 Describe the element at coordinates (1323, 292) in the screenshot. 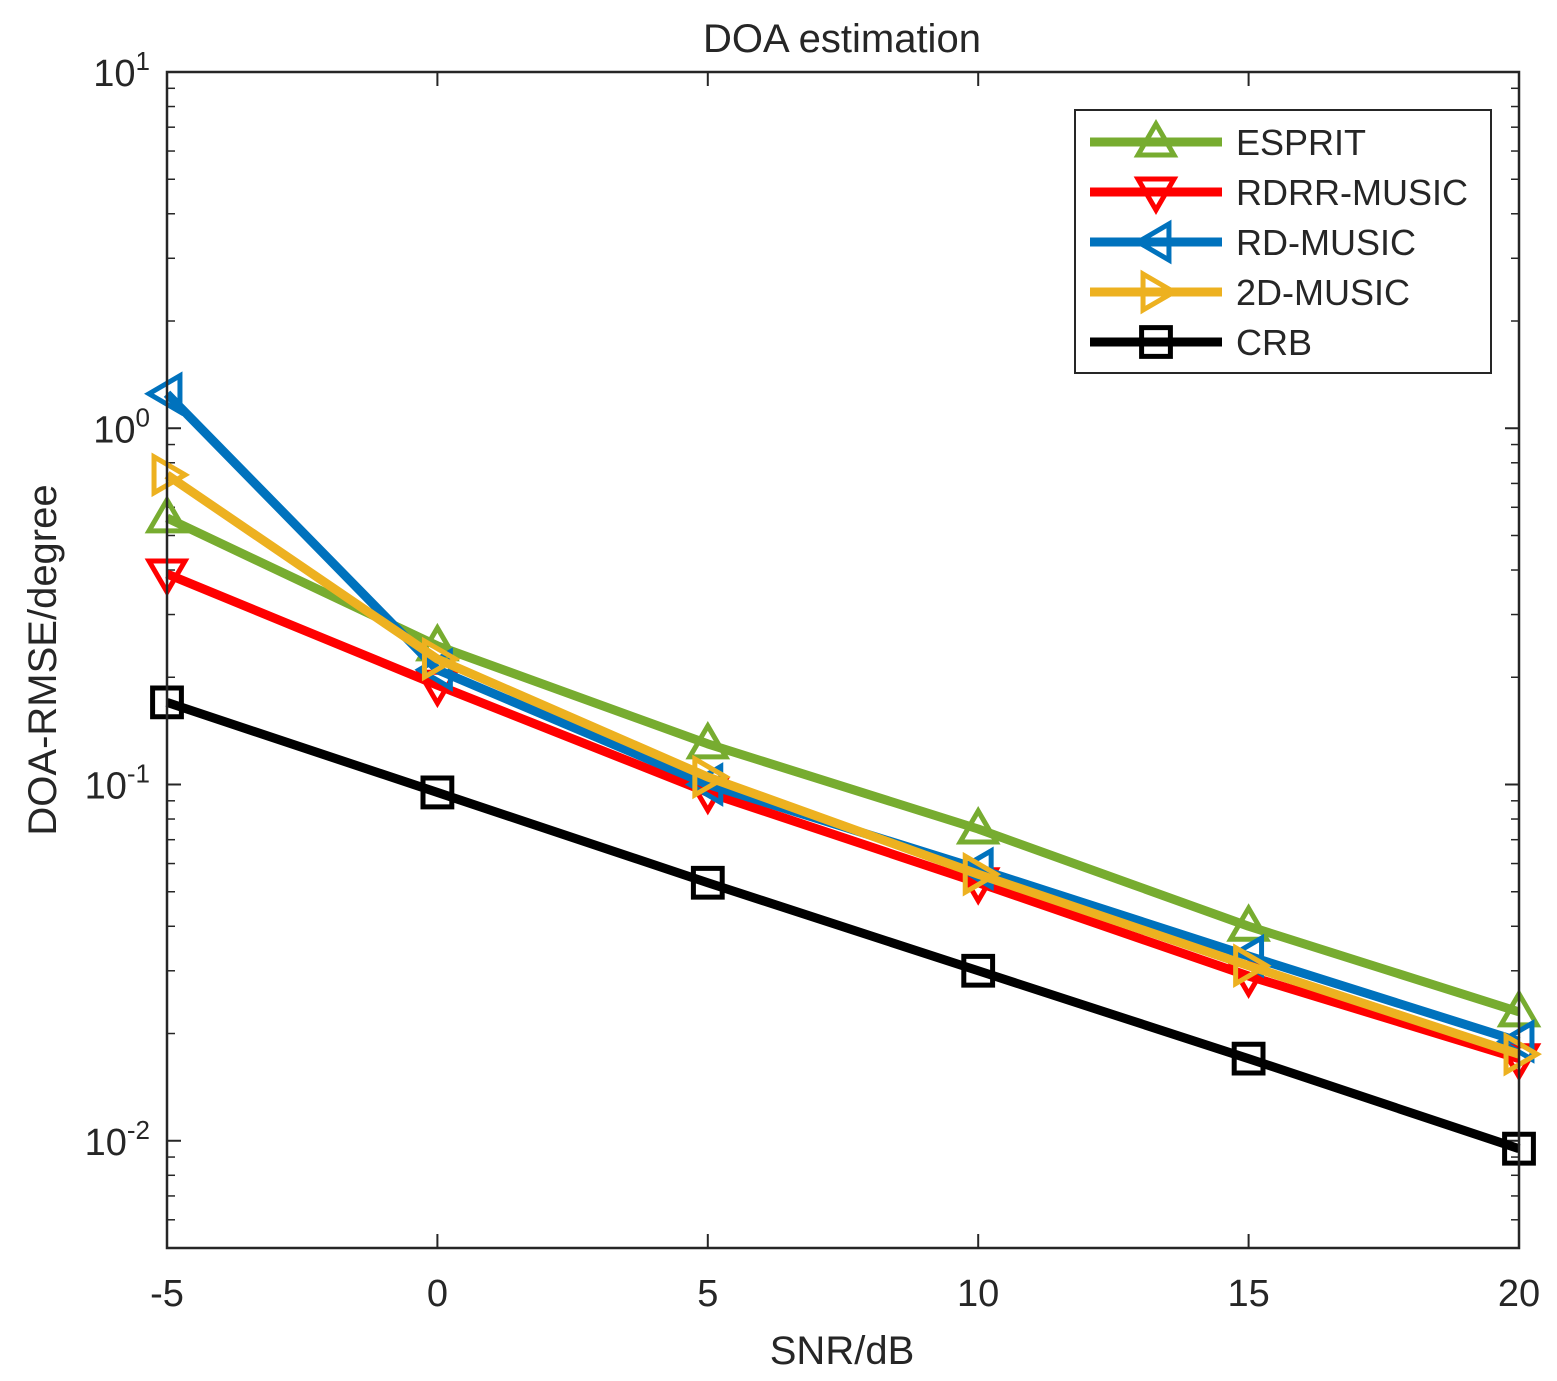

I see `legend-label: 2D-MUSIC` at that location.